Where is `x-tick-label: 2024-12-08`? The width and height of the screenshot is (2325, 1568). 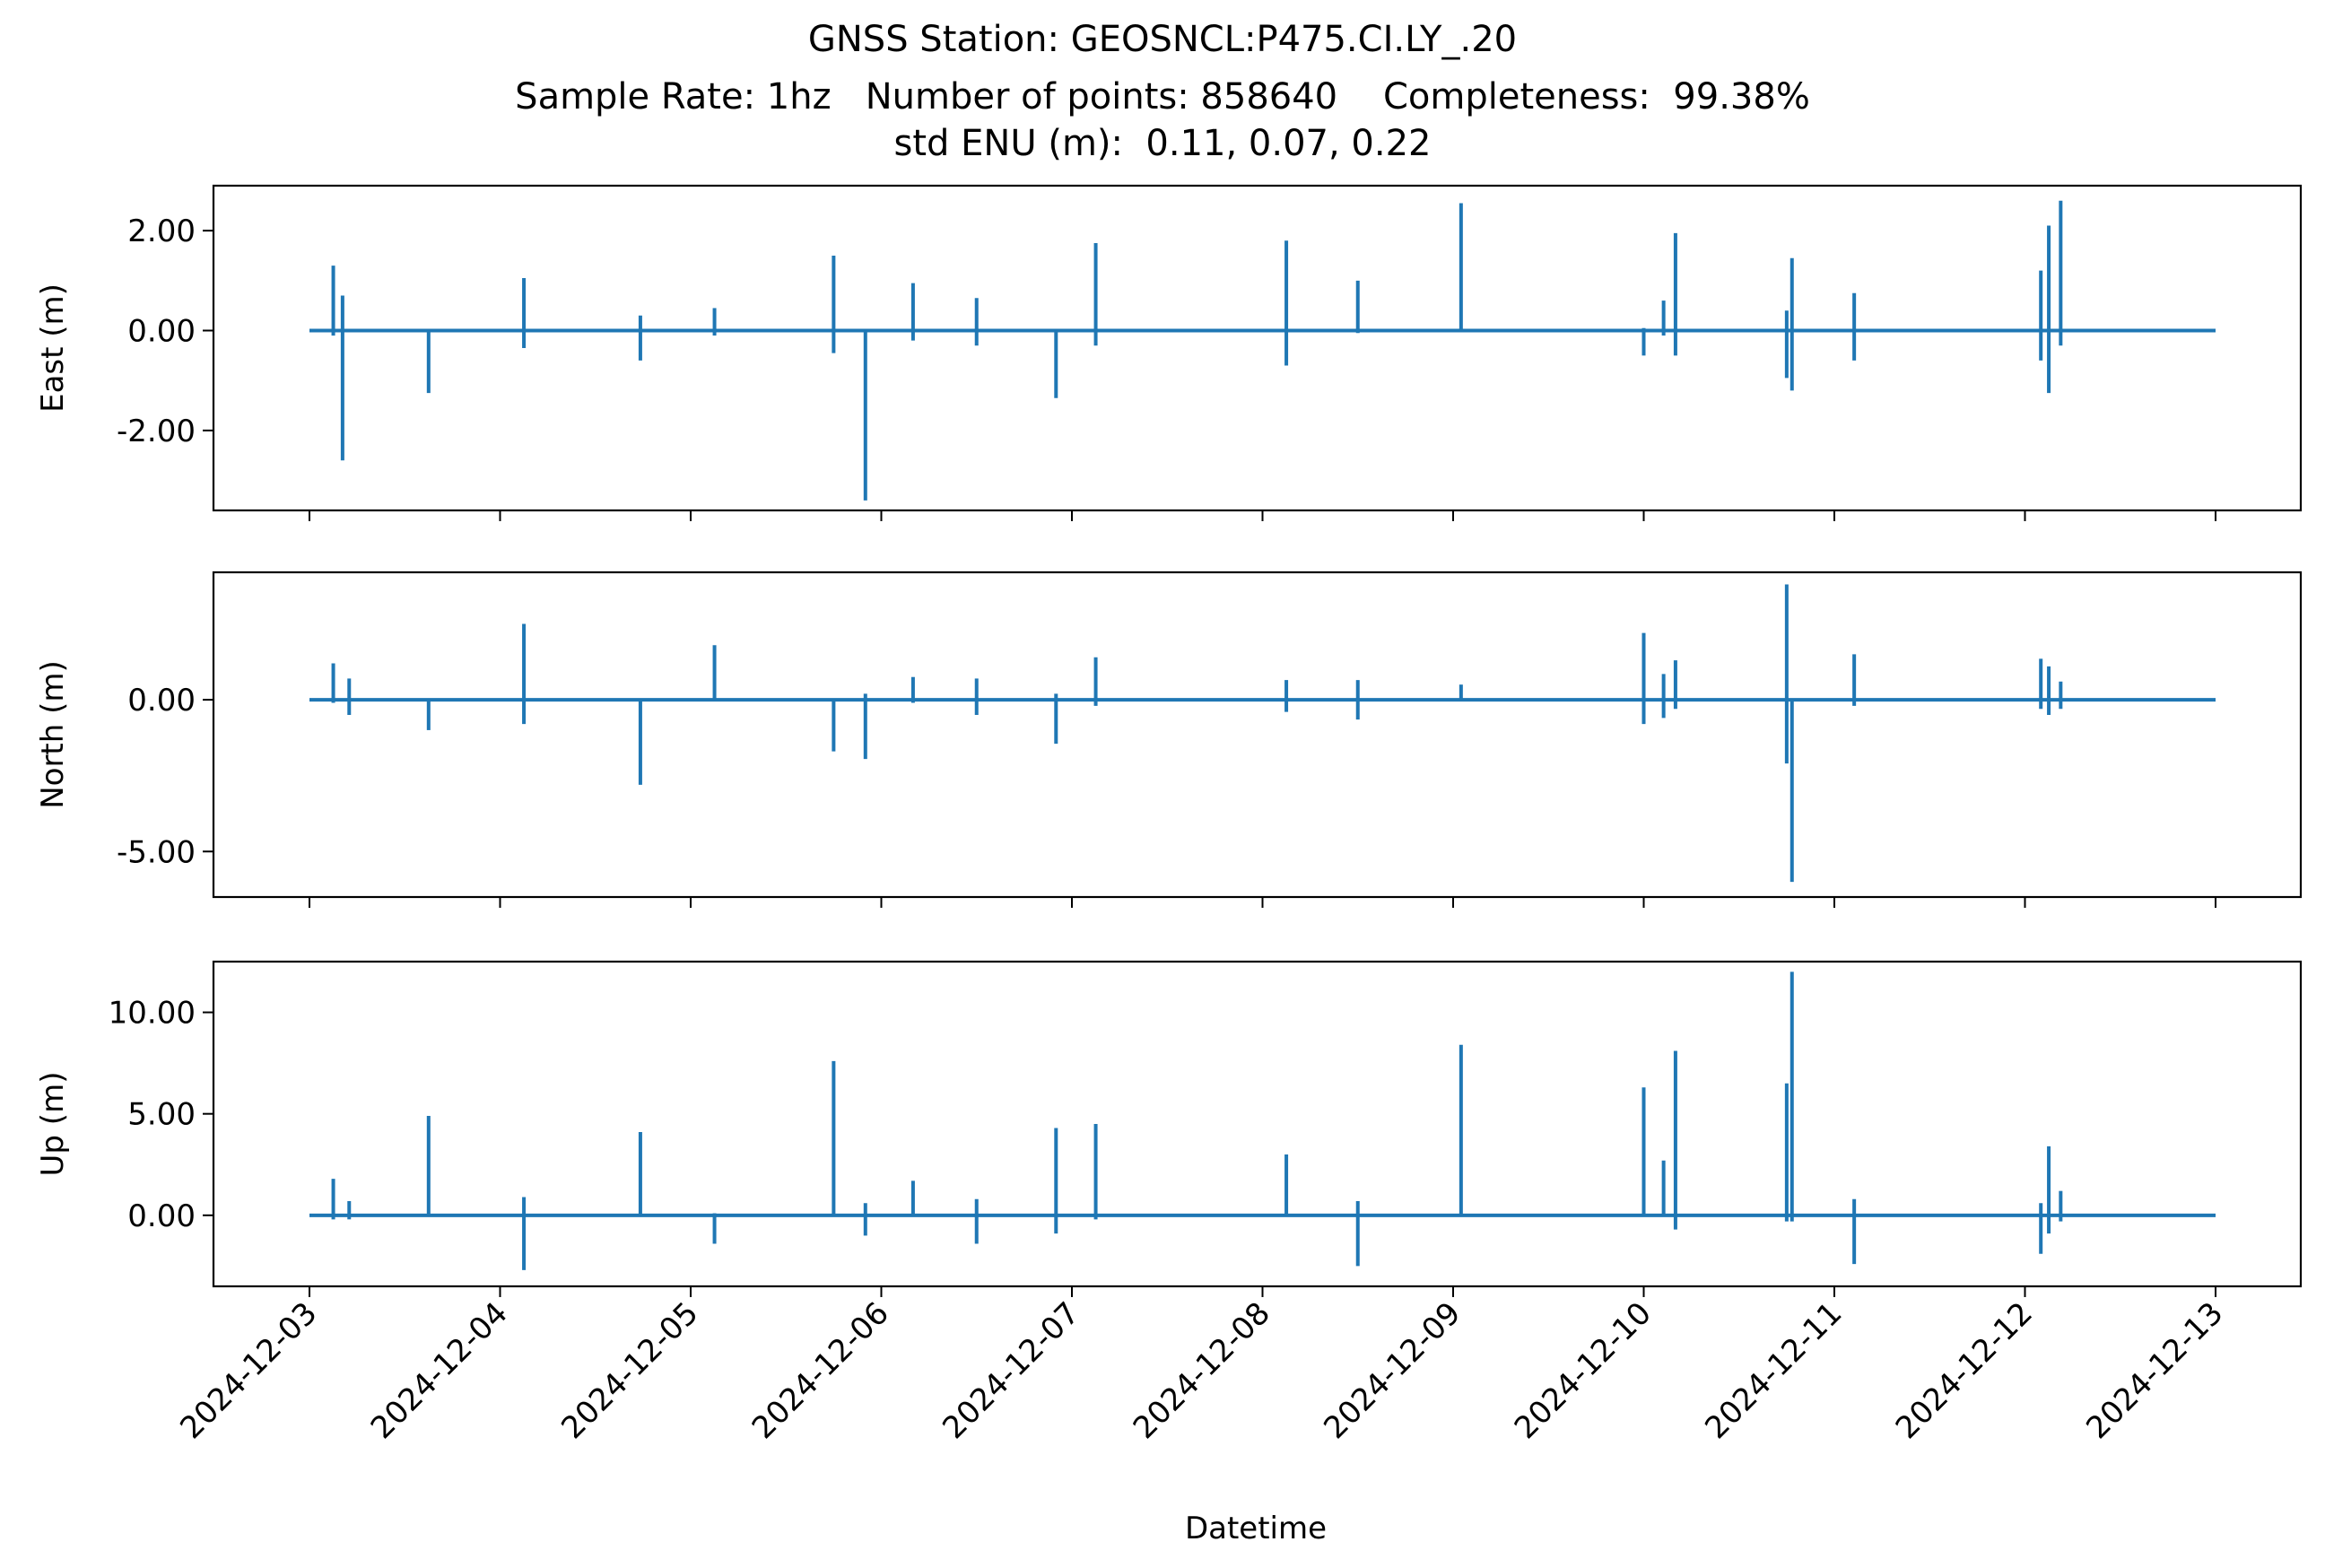
x-tick-label: 2024-12-08 is located at coordinates (1202, 1371).